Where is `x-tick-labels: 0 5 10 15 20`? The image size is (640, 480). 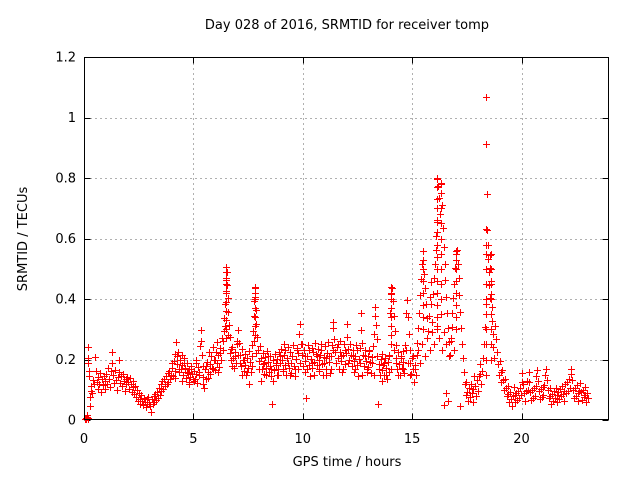 x-tick-labels: 0 5 10 15 20 is located at coordinates (305, 439).